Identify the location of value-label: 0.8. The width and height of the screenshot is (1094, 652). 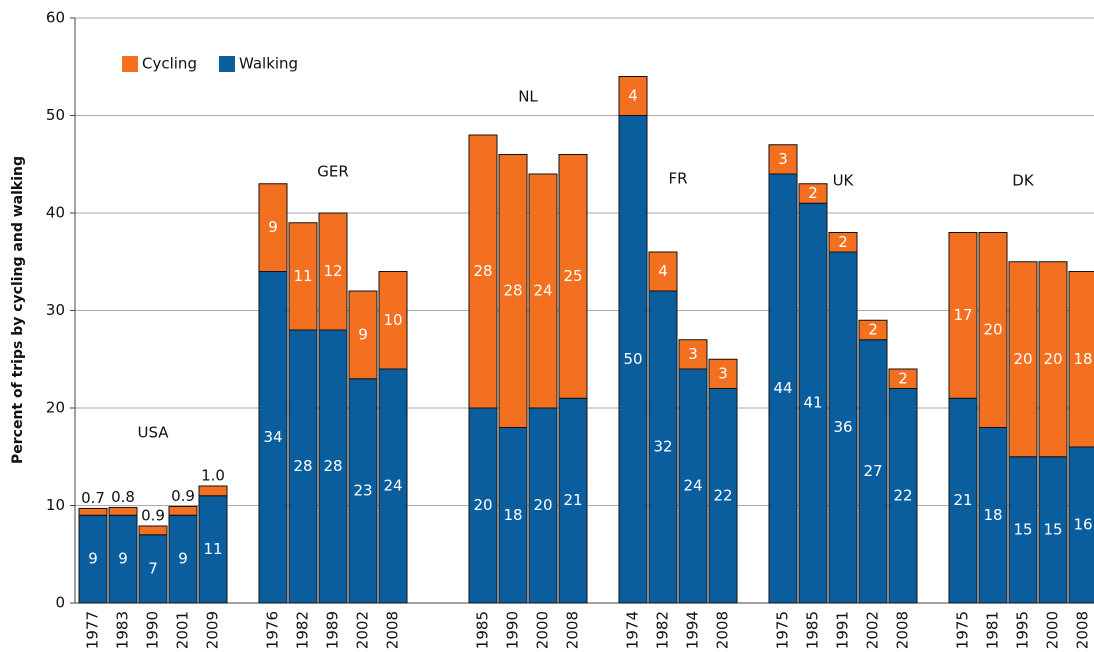
(123, 497).